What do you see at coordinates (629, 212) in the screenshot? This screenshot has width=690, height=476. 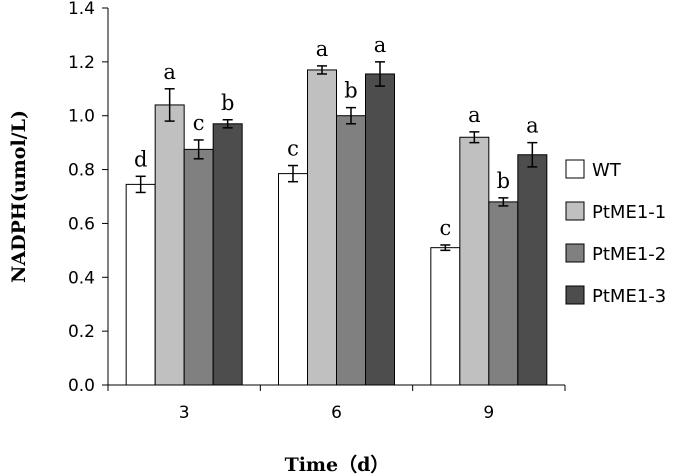 I see `legend-label: PtME1-1` at bounding box center [629, 212].